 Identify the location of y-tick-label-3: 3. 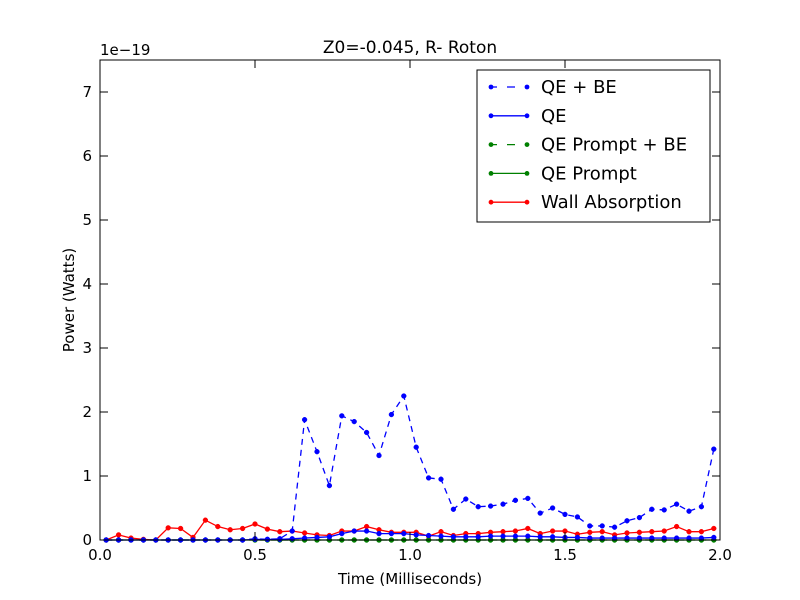
(87, 348).